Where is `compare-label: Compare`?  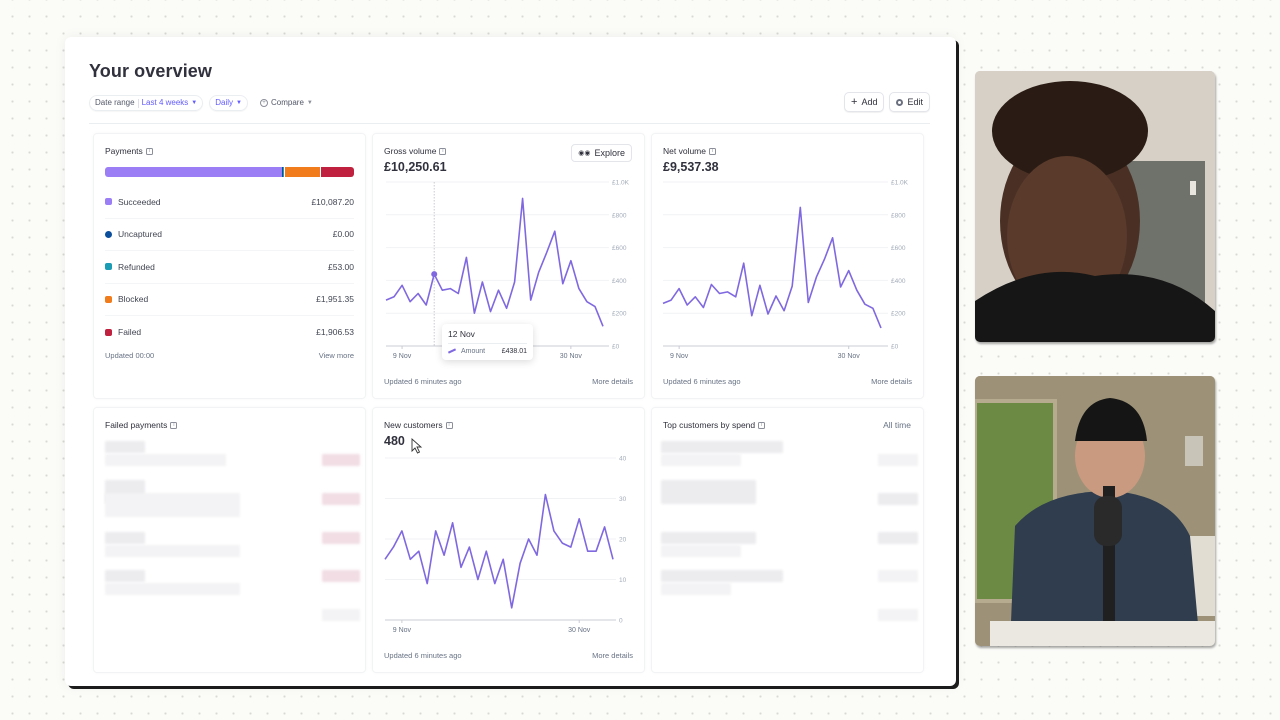 compare-label: Compare is located at coordinates (287, 102).